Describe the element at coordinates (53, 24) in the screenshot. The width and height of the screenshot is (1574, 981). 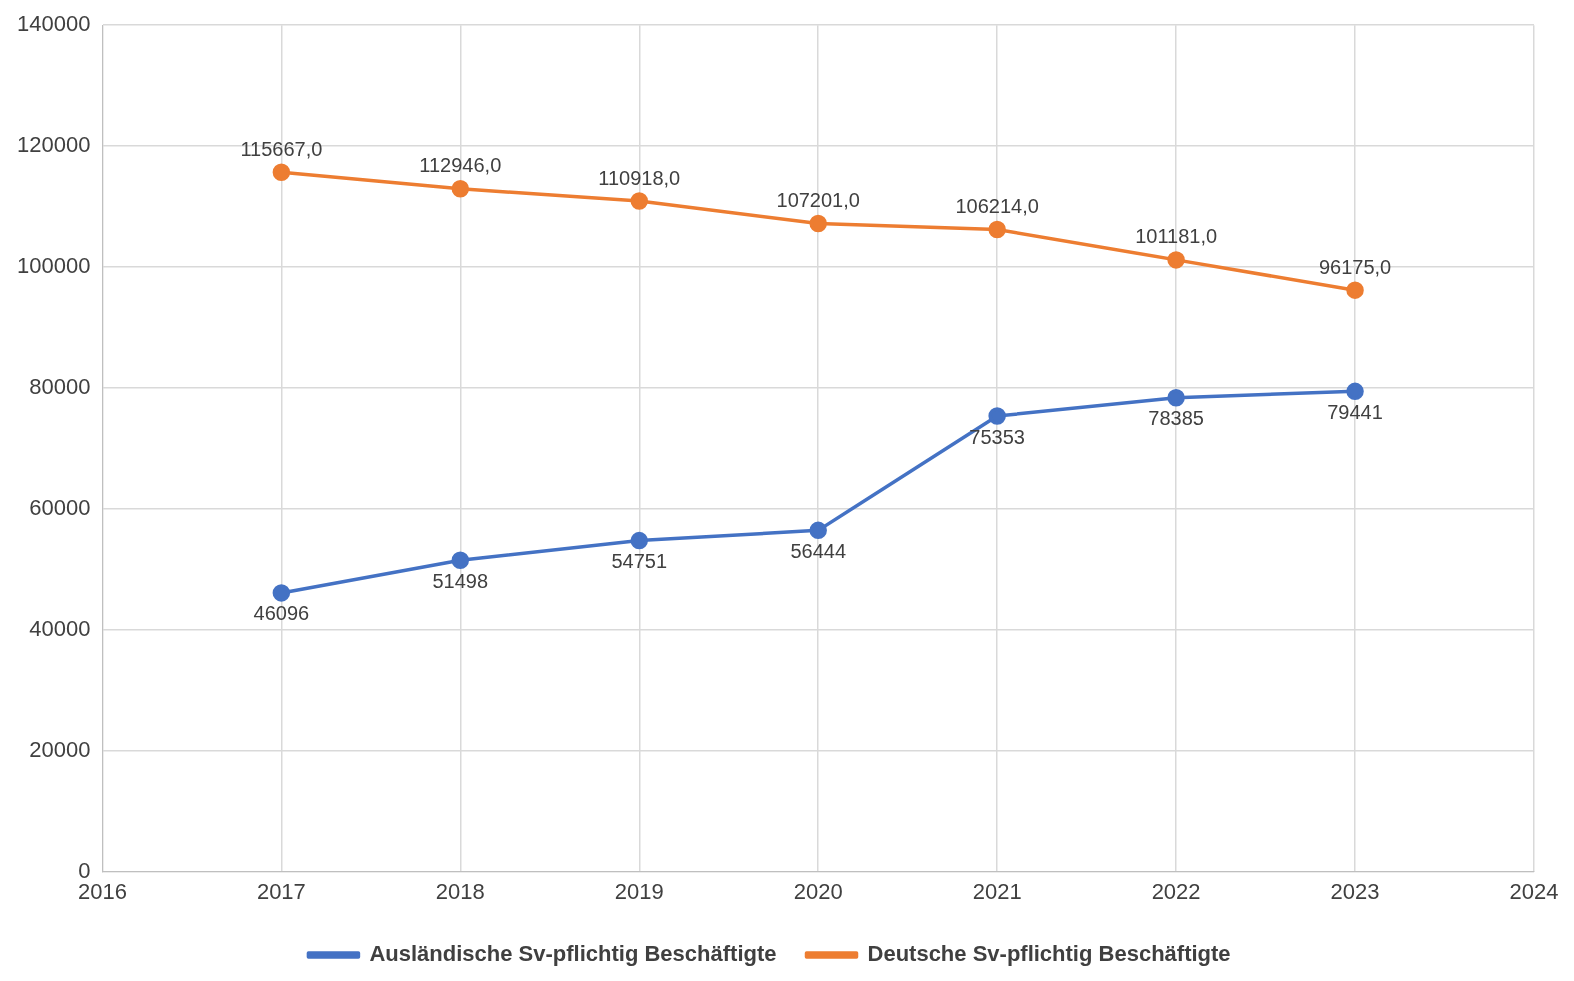
I see `y-tick-label: 140000` at that location.